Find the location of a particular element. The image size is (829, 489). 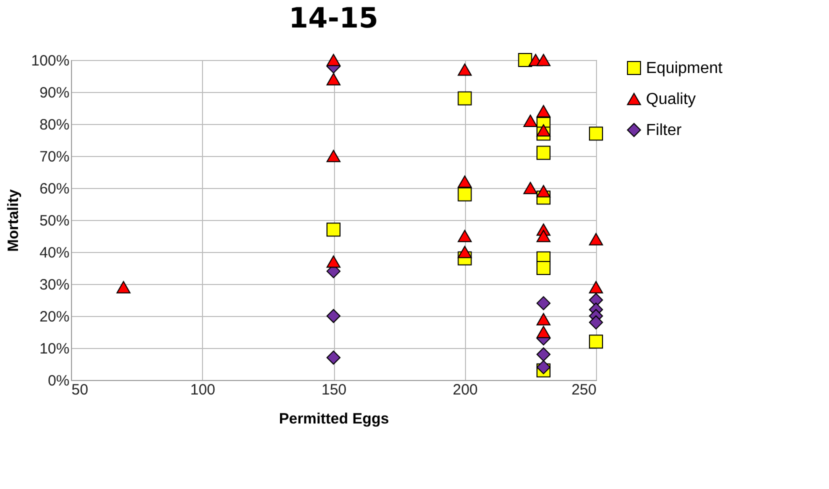

y-tick-label: 90% is located at coordinates (54, 93).